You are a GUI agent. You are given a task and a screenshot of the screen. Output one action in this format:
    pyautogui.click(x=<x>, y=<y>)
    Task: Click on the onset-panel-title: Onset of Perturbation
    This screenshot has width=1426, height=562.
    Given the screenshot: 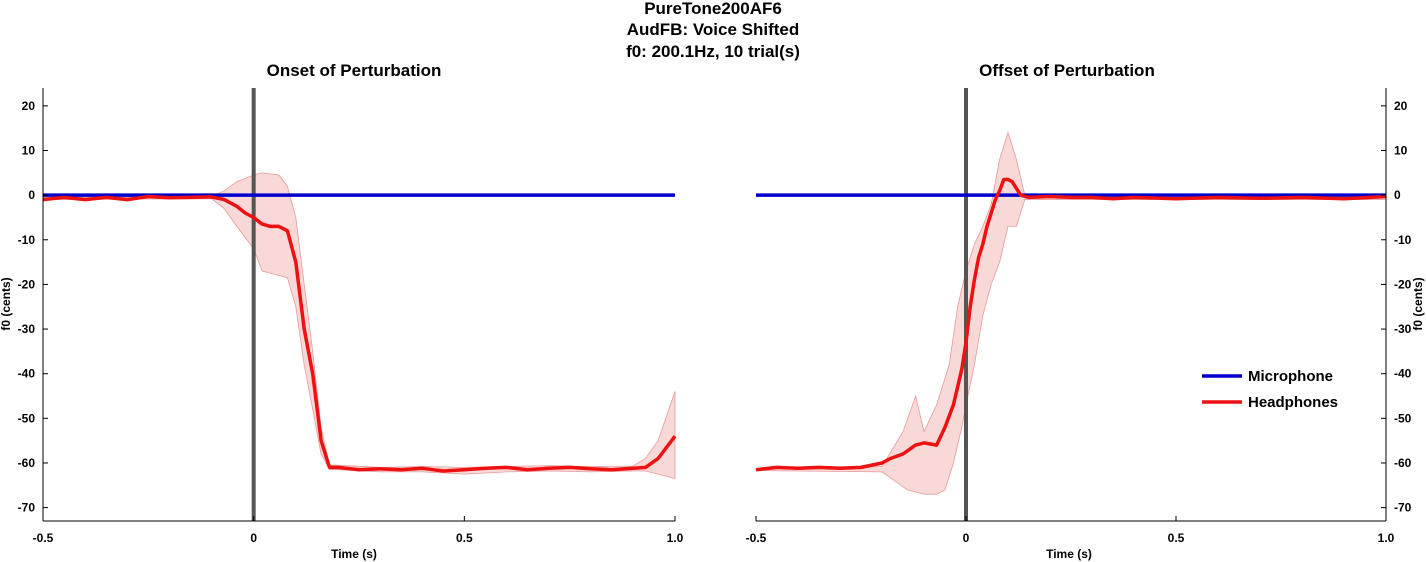 What is the action you would take?
    pyautogui.click(x=354, y=70)
    